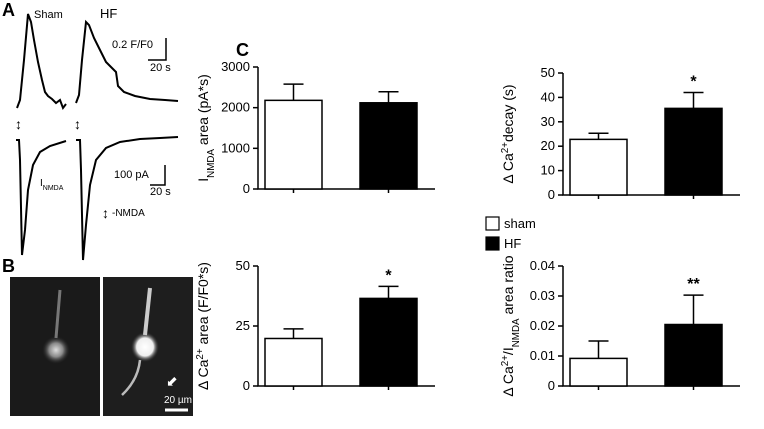 The width and height of the screenshot is (764, 429). What do you see at coordinates (128, 213) in the screenshot?
I see `nmda-label: -NMDA` at bounding box center [128, 213].